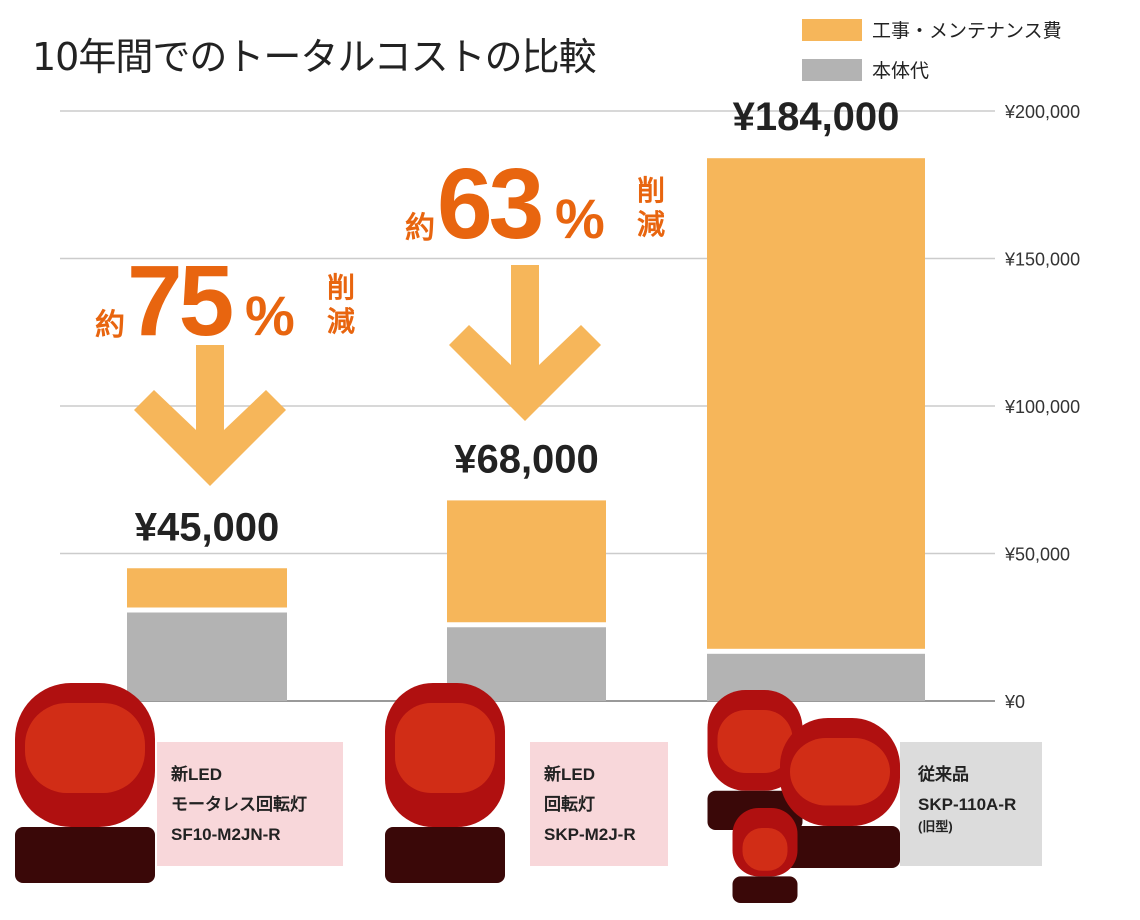  I want to click on product-note: (旧型), so click(935, 826).